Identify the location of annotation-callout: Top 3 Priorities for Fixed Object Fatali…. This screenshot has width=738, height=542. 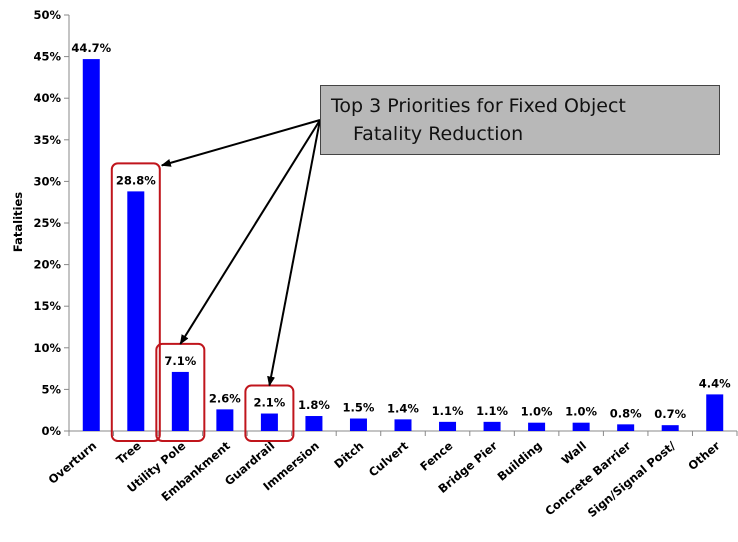
(520, 120).